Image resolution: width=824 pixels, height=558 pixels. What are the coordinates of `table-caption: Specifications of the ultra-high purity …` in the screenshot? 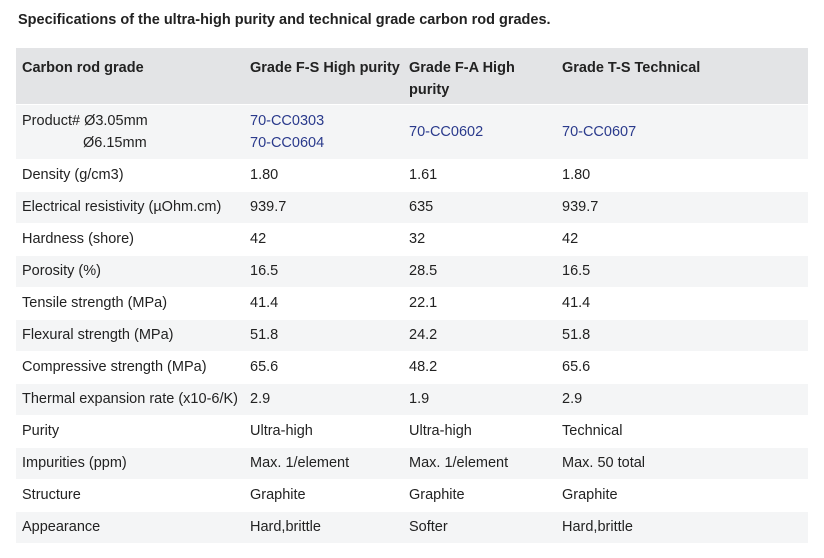 It's located at (284, 20).